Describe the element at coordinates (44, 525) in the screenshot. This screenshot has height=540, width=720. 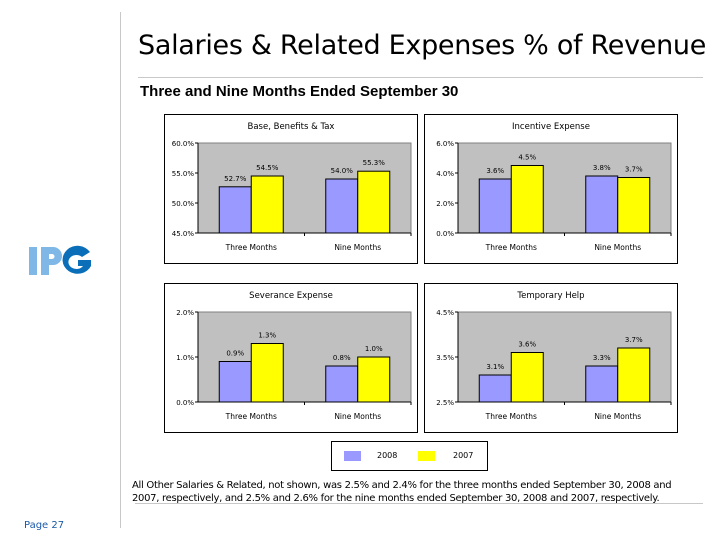
I see `page-number: Page 27` at that location.